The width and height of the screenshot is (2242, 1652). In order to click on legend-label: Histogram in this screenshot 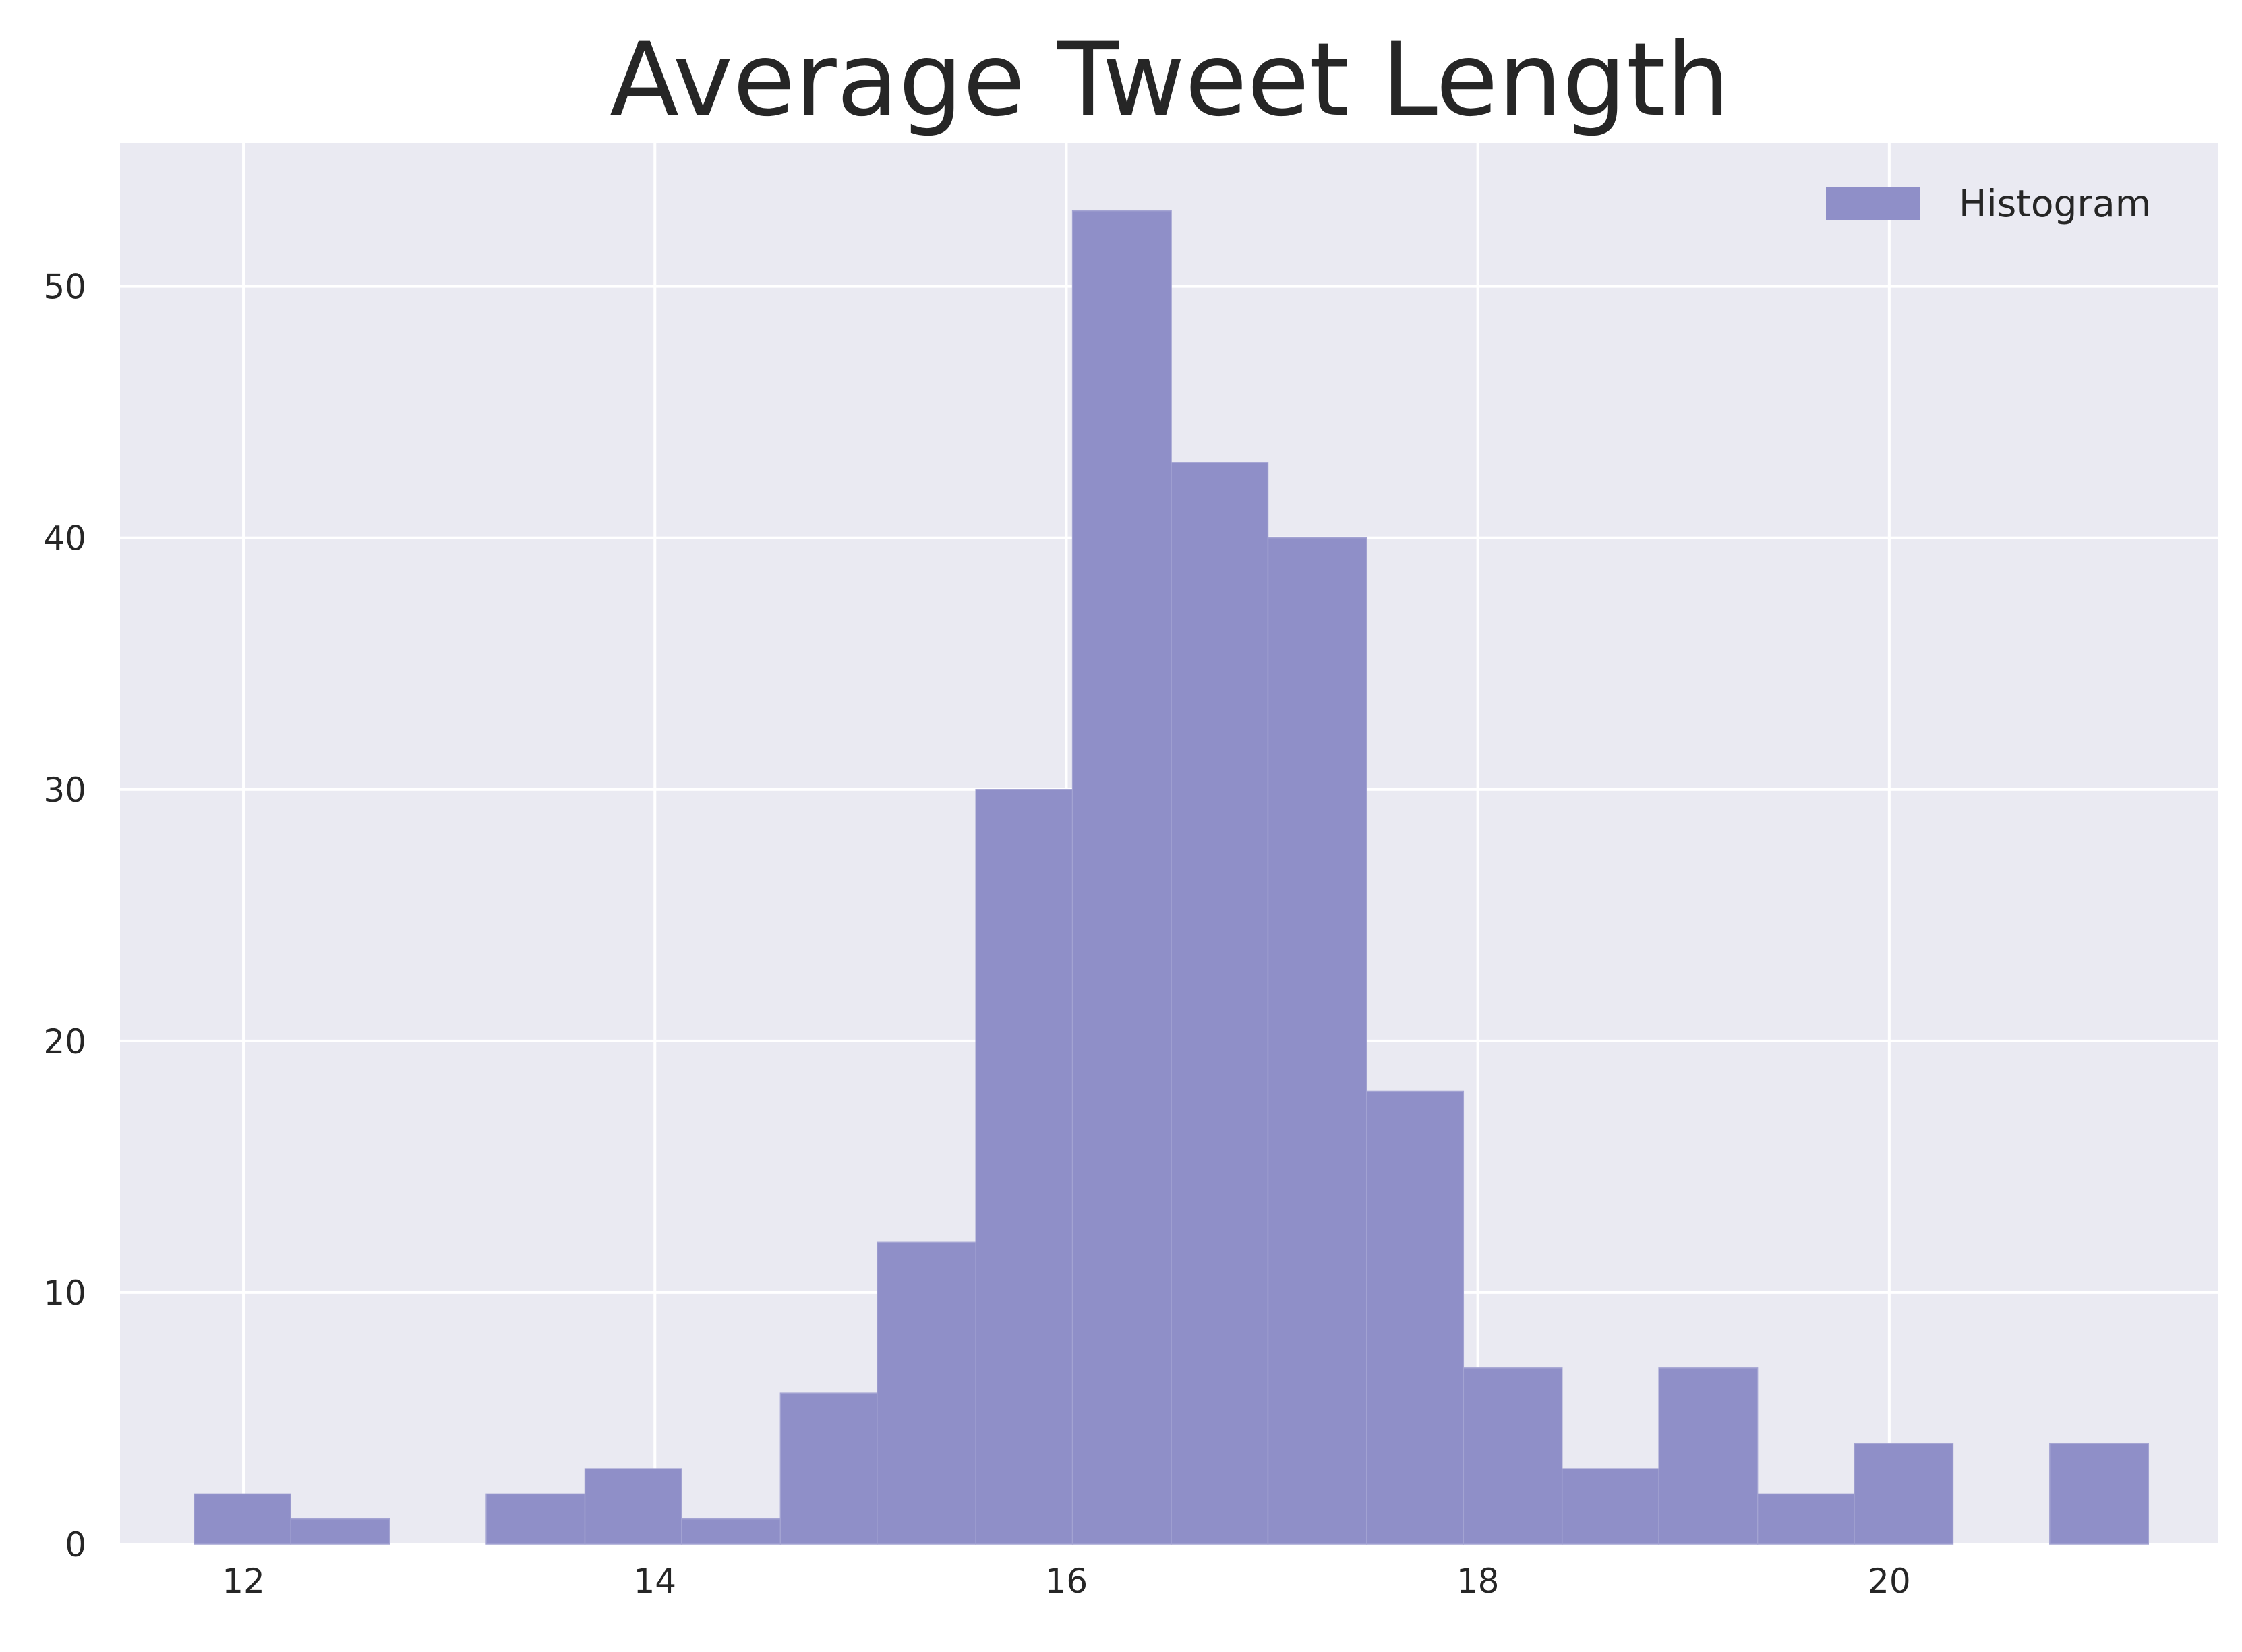, I will do `click(2055, 203)`.